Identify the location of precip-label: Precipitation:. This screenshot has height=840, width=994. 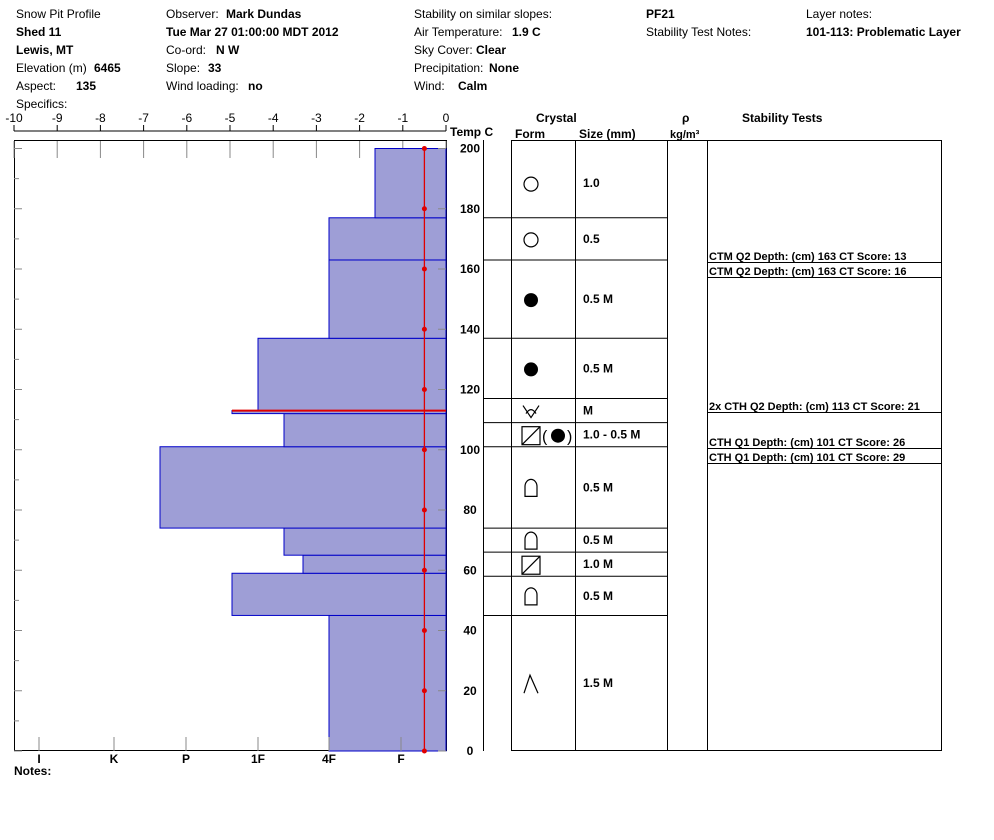
(449, 68).